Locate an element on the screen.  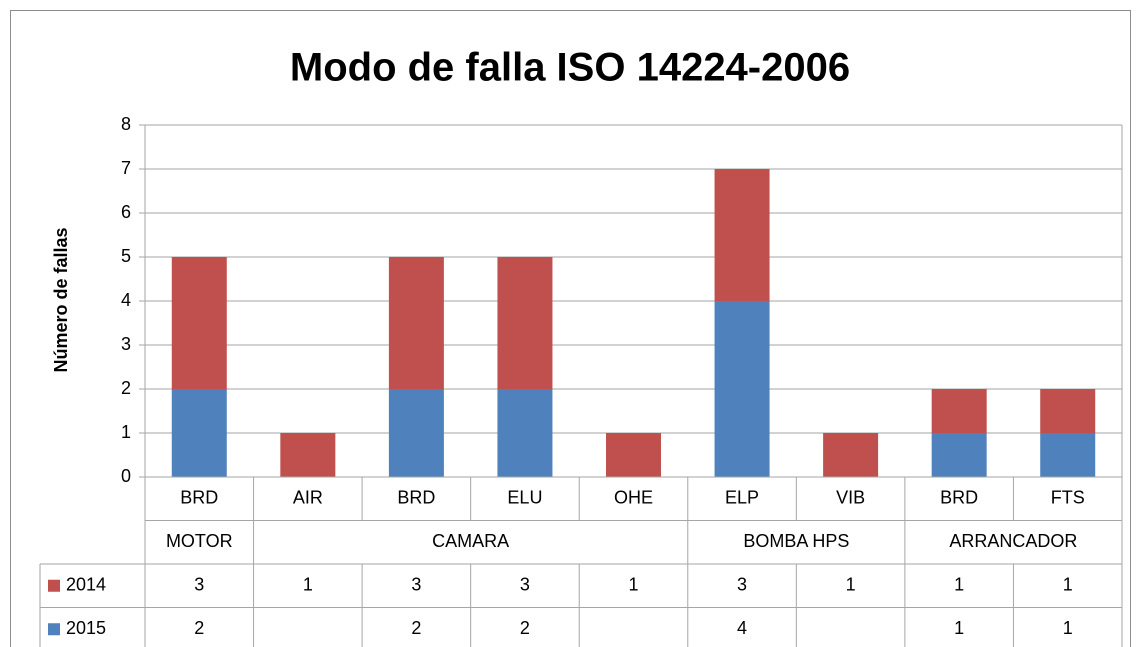
x-tick-label: ELU is located at coordinates (524, 498).